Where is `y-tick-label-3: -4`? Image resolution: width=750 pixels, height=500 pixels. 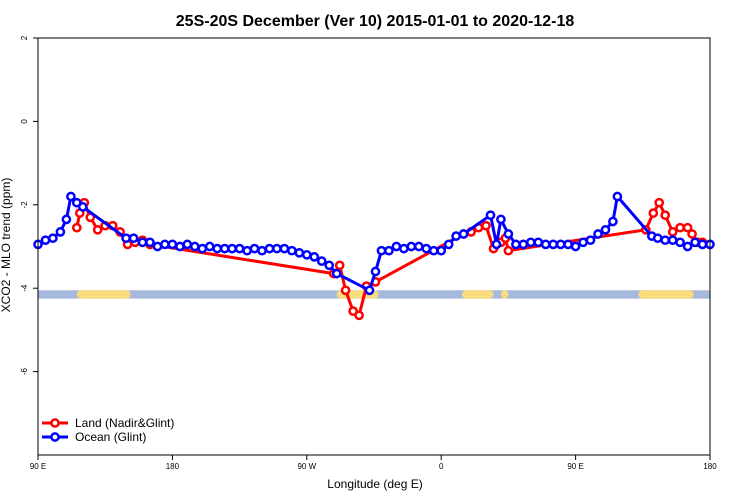 y-tick-label-3: -4 is located at coordinates (24, 288).